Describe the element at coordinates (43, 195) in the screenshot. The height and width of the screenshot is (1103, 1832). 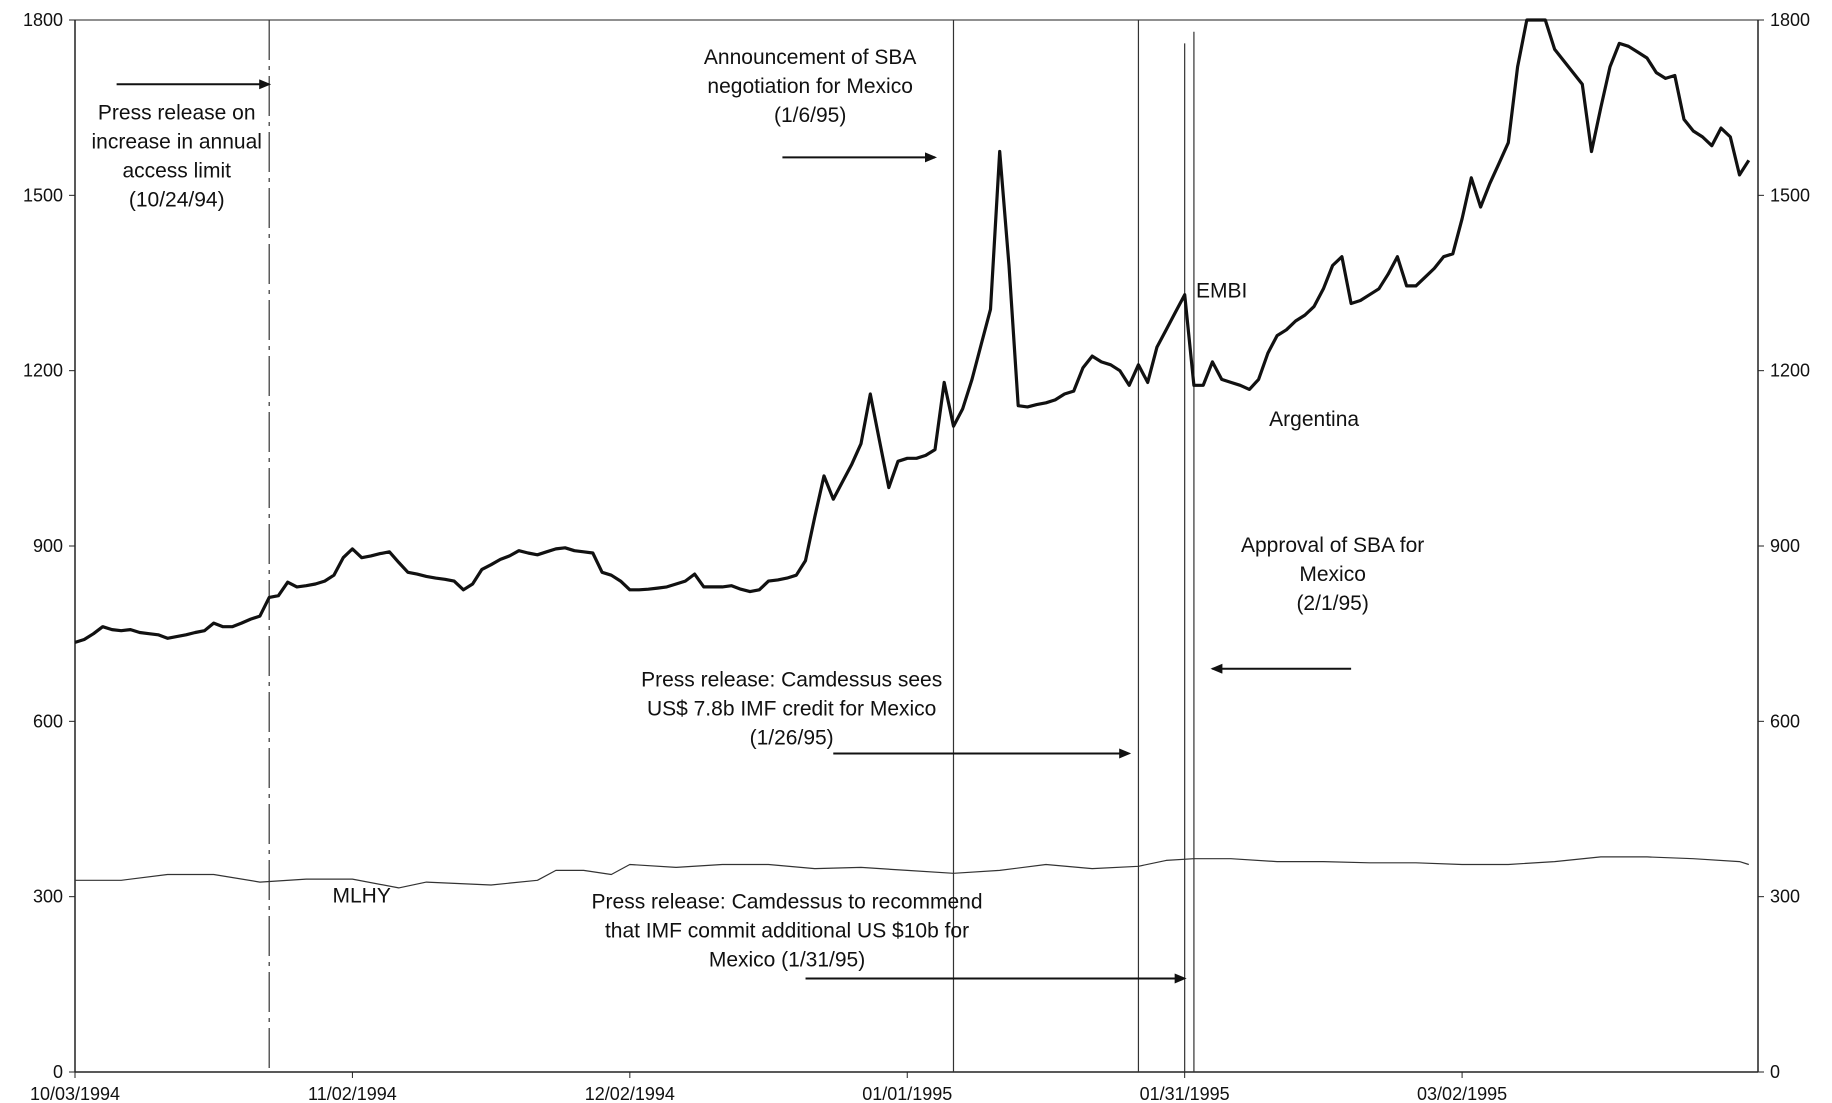
I see `y-tick-label-left: 1500` at that location.